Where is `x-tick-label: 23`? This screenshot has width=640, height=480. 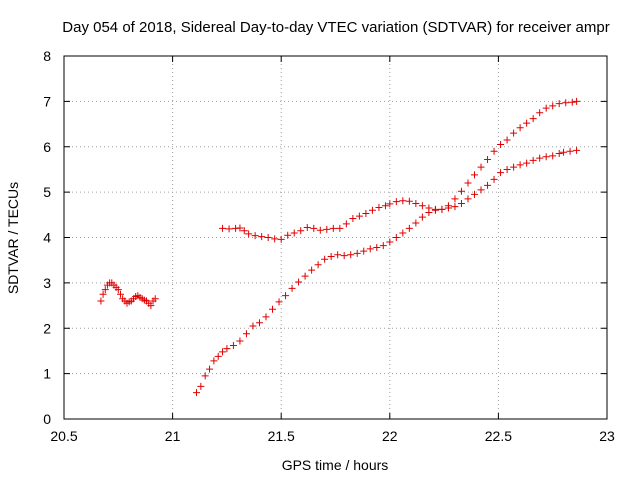
x-tick-label: 23 is located at coordinates (607, 436).